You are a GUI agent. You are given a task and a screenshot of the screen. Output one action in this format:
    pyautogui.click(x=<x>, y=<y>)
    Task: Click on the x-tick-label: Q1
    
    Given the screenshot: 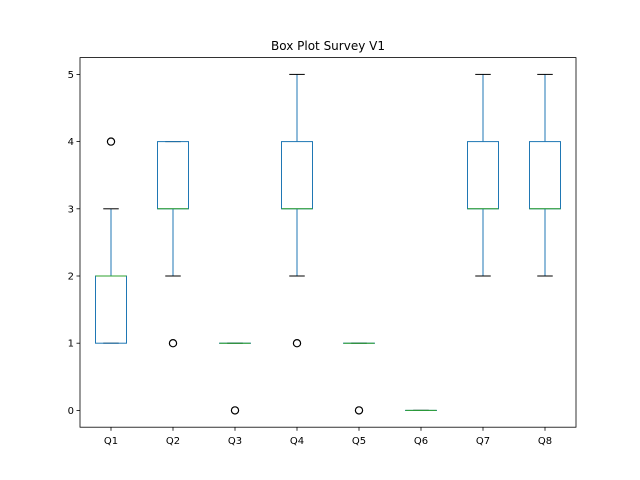 What is the action you would take?
    pyautogui.click(x=111, y=441)
    